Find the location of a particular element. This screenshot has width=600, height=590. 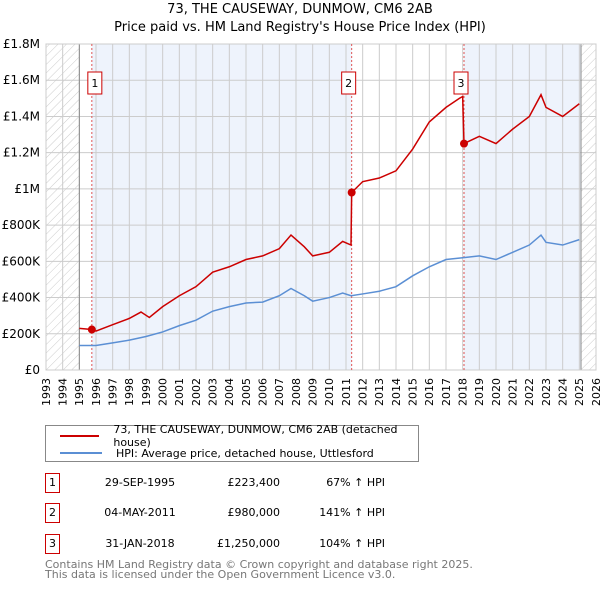

x-tick-label: 1993 is located at coordinates (46, 392).